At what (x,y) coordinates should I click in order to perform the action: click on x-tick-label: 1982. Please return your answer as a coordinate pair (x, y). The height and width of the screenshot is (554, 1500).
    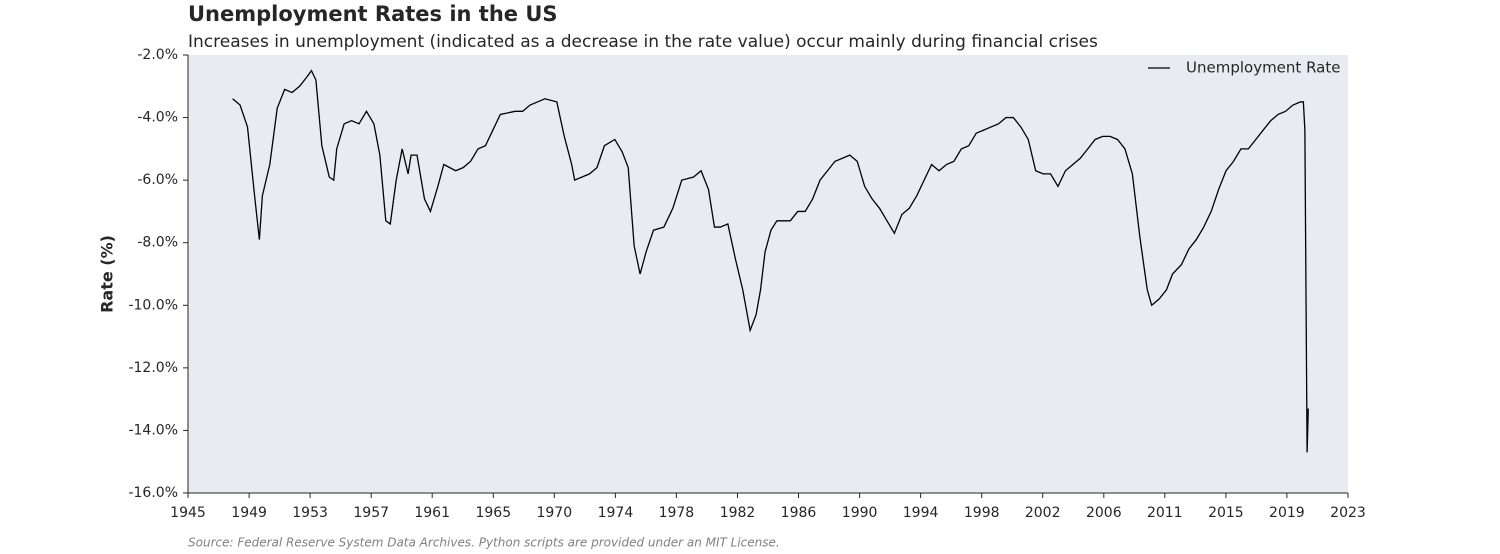
    Looking at the image, I should click on (738, 513).